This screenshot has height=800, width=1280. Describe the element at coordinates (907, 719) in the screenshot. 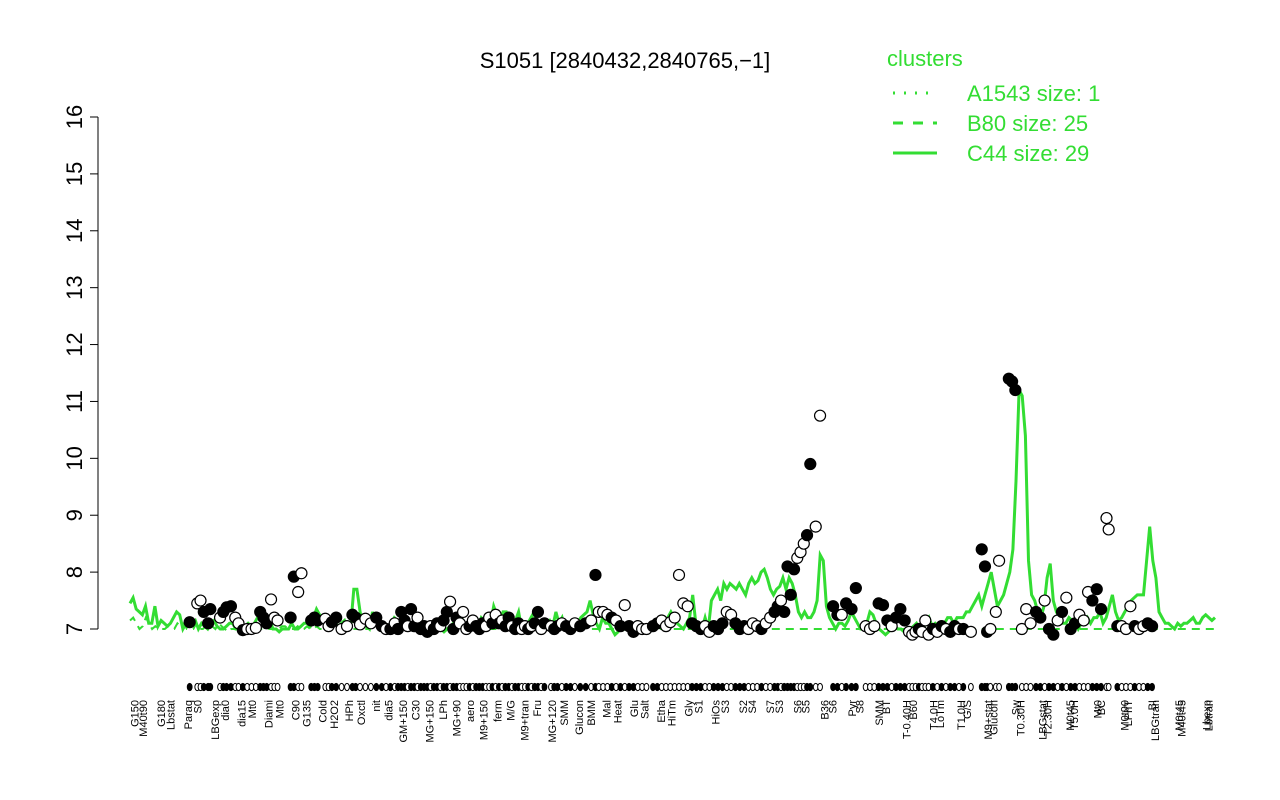

I see `x-tick-label: T-0.40H` at that location.